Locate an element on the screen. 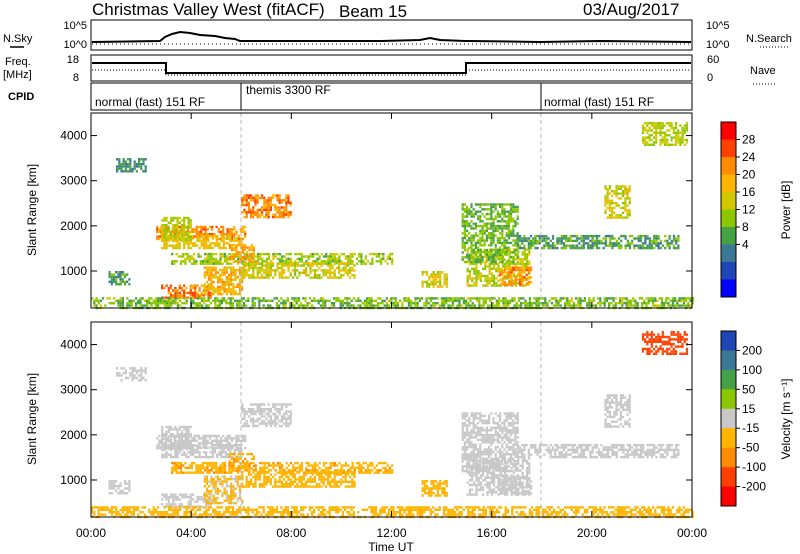 Image resolution: width=800 pixels, height=554 pixels. freq-strip: Freq. [MHz] 18 8 60 0 Nave is located at coordinates (389, 69).